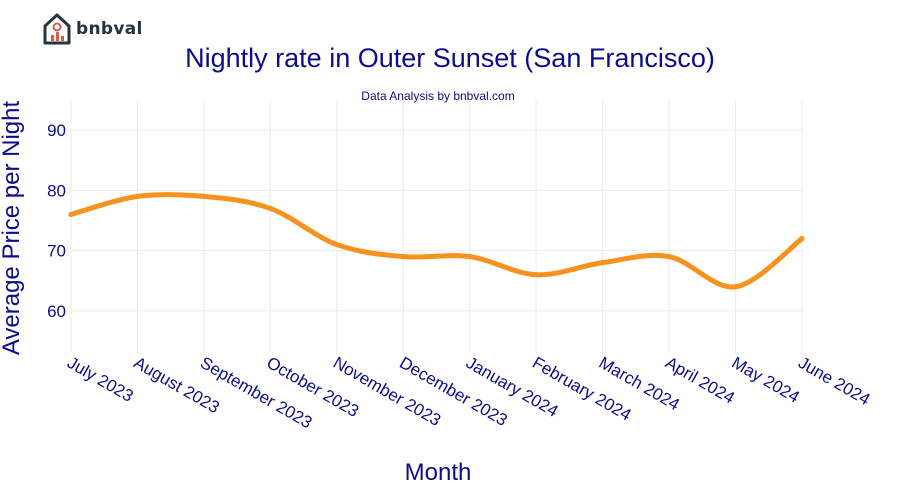 The image size is (900, 500). Describe the element at coordinates (56, 251) in the screenshot. I see `y-tick-label: 70` at that location.